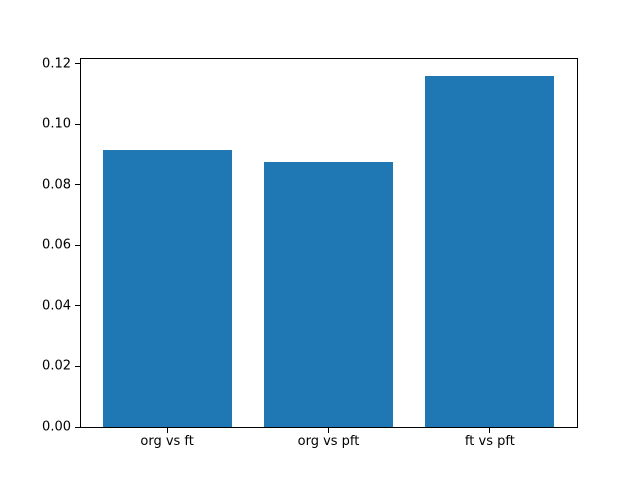  I want to click on x-tick-label: org vs ft, so click(167, 441).